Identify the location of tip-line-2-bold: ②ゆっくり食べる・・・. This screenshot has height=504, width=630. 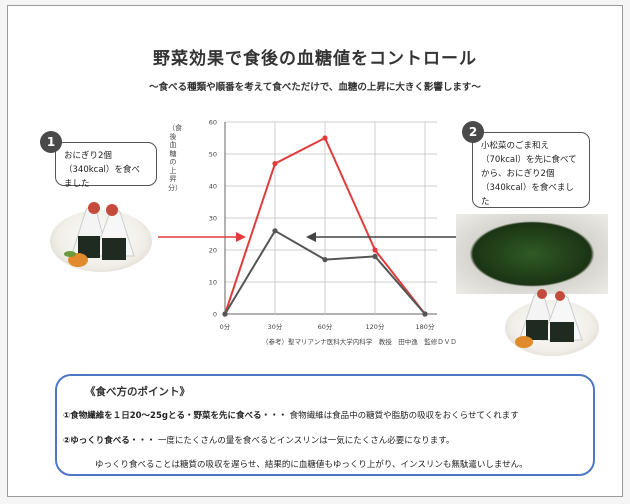
(109, 441).